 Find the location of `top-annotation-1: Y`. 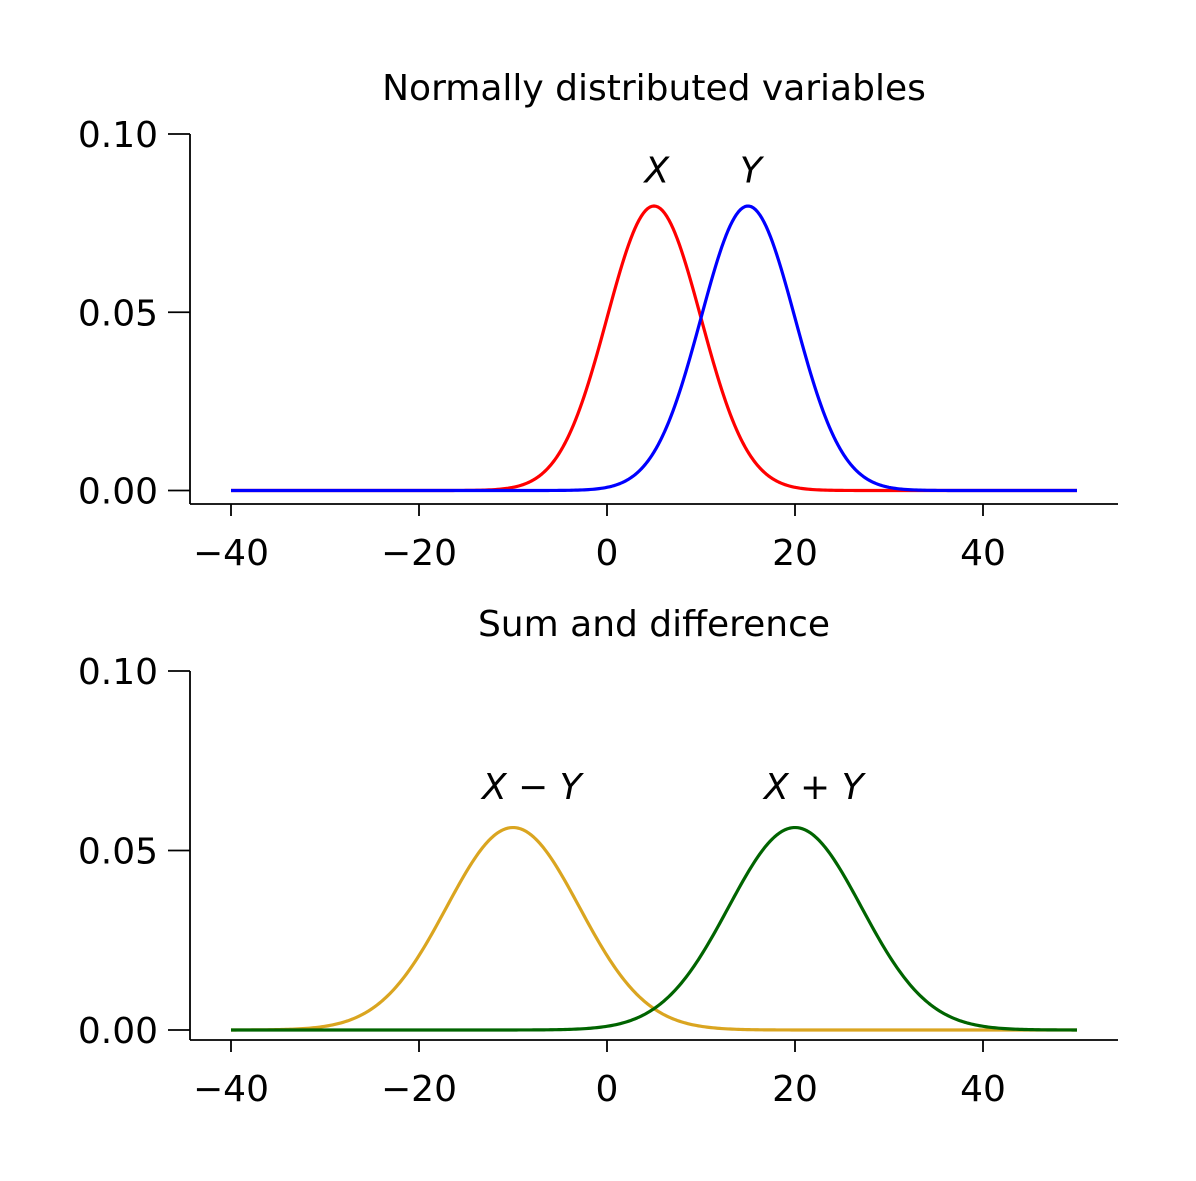

top-annotation-1: Y is located at coordinates (752, 171).